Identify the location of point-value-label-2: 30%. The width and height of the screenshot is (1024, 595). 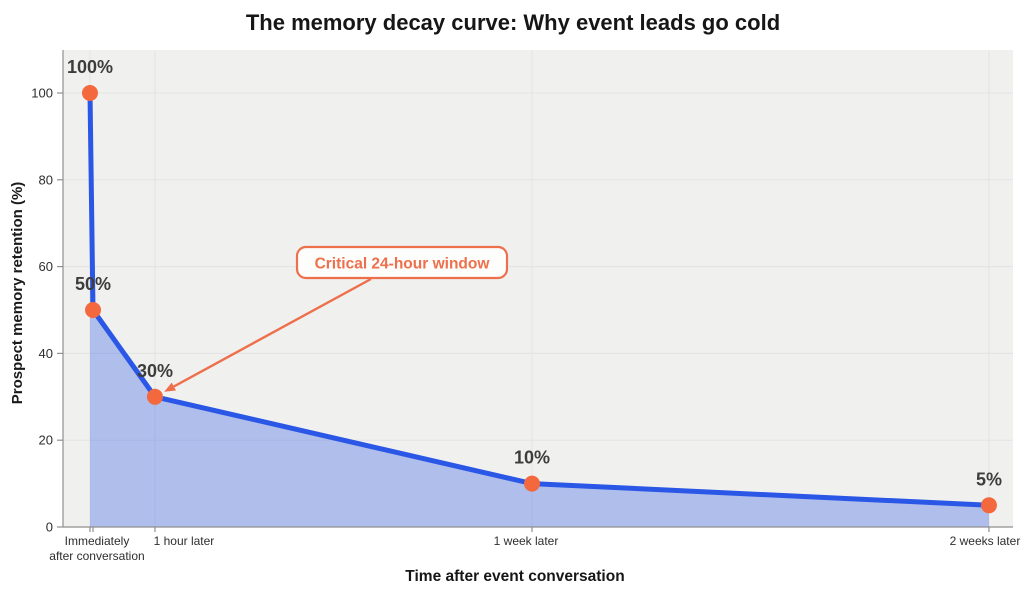
(155, 371).